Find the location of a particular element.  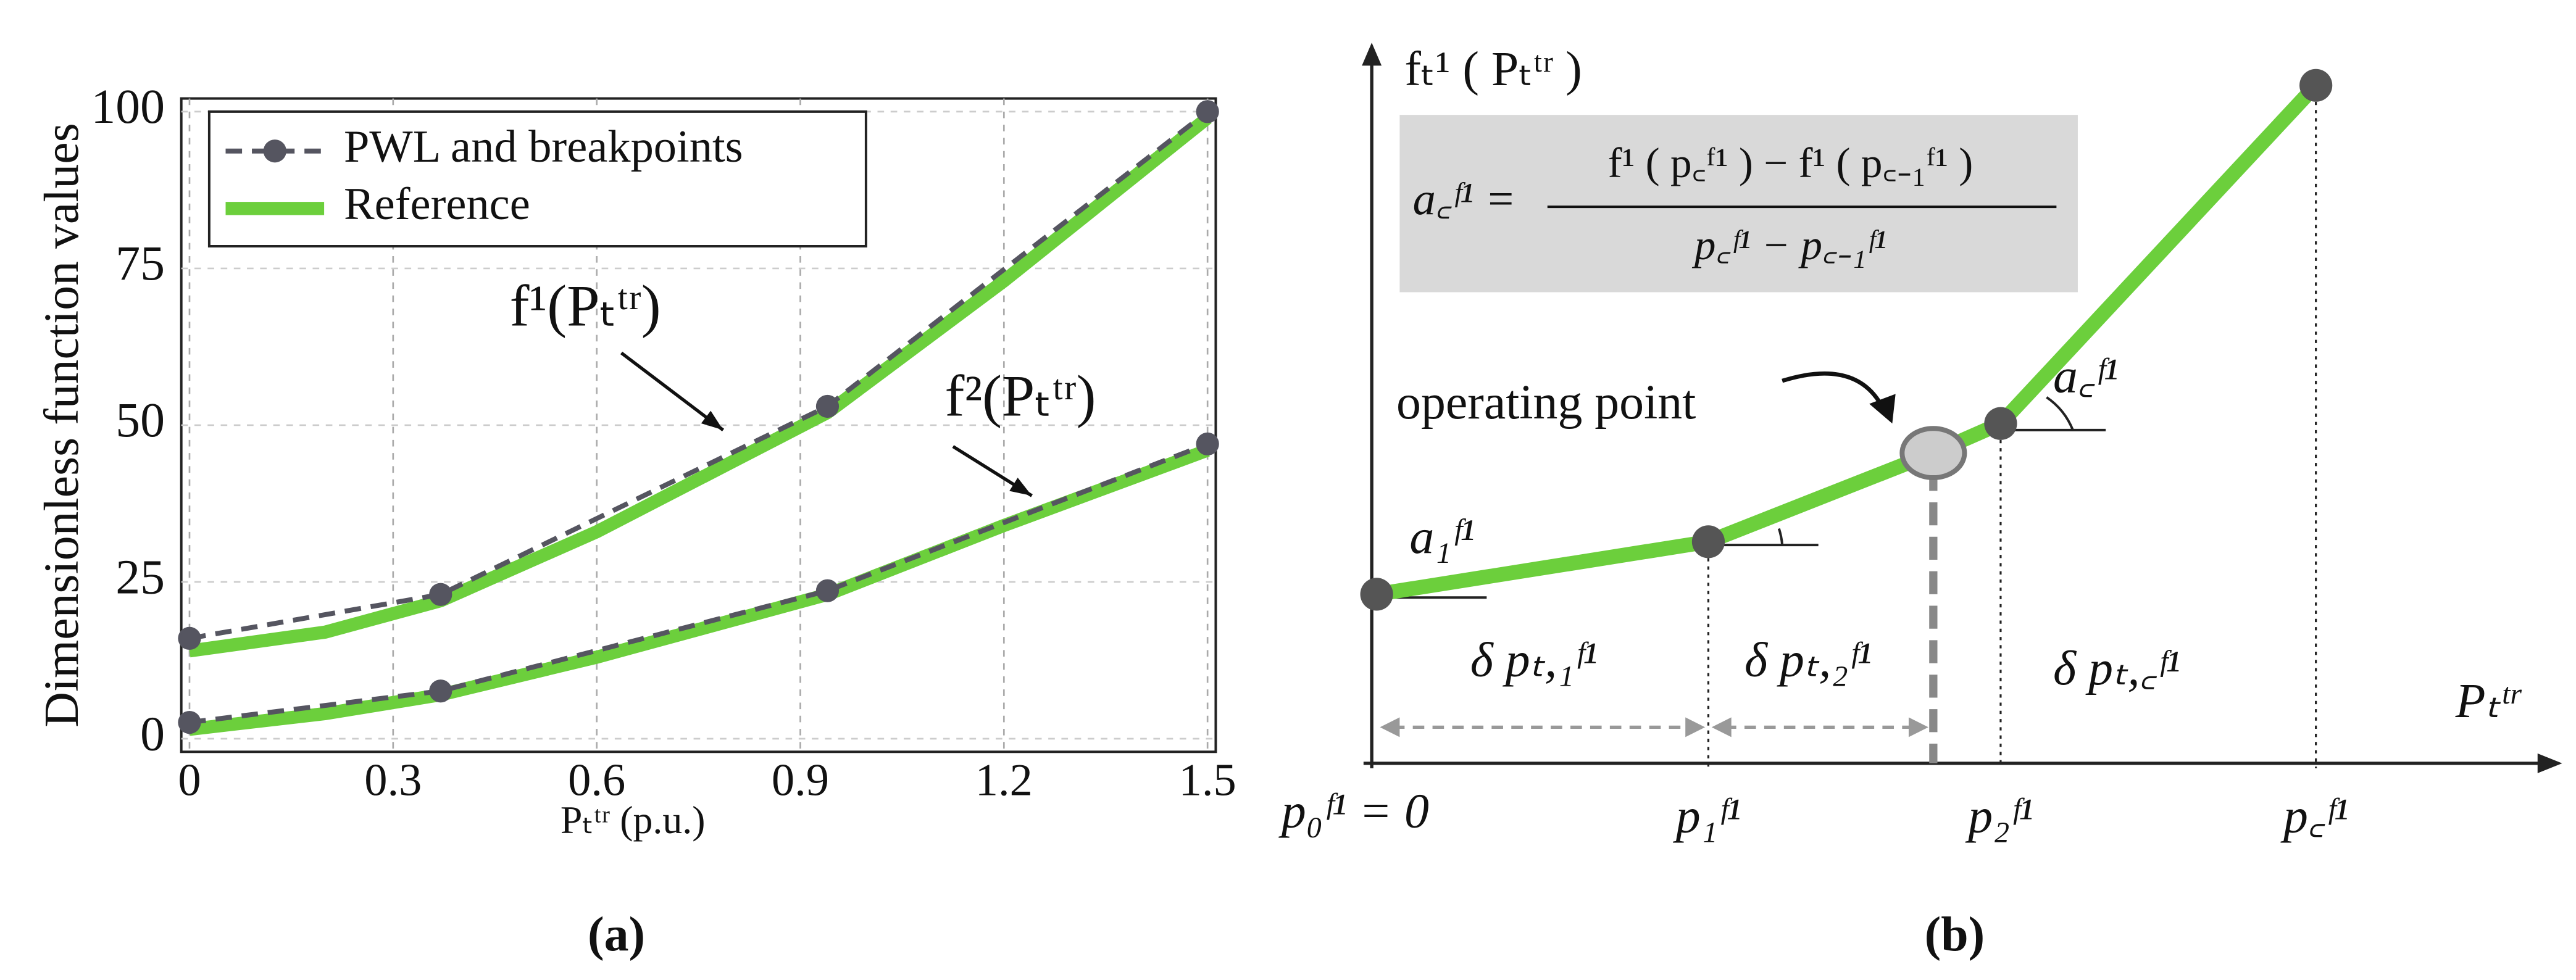

y-label: fₜ¹ ( Pₜᵗʳ ) is located at coordinates (1493, 69).